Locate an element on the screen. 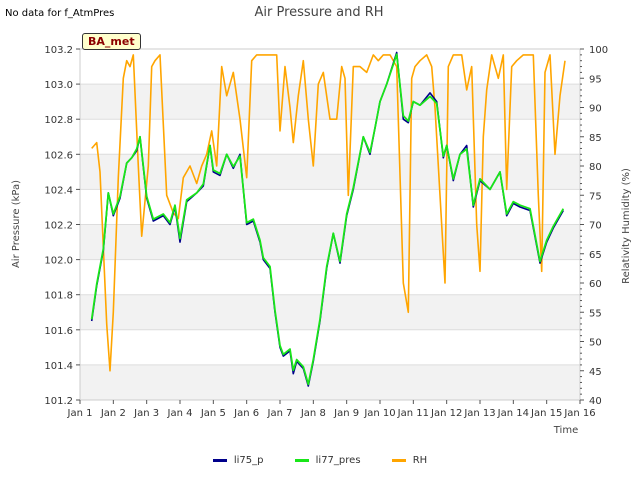 The width and height of the screenshot is (640, 480). y2-axis-label: Relativity Humidity (%) is located at coordinates (626, 226).